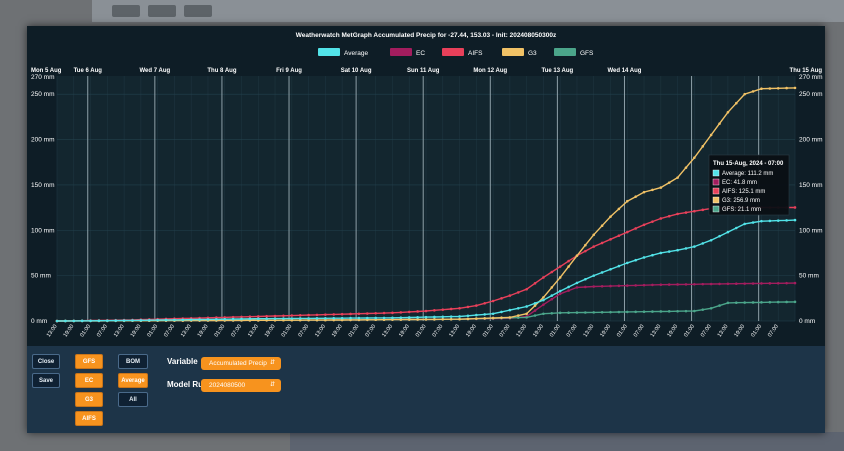 The width and height of the screenshot is (844, 451). Describe the element at coordinates (567, 441) in the screenshot. I see `background-footer` at that location.